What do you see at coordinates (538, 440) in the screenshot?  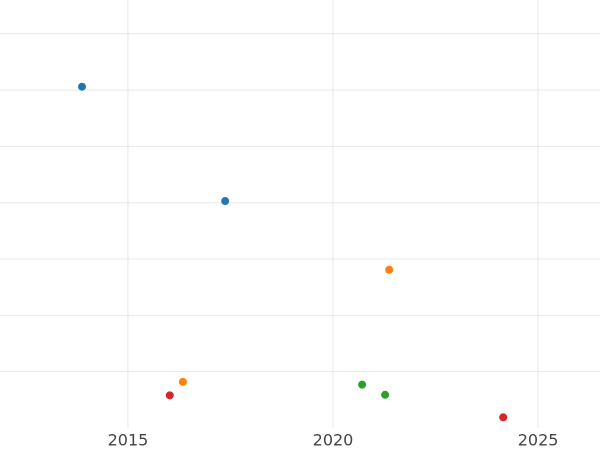 I see `x-tick-label: 2025` at bounding box center [538, 440].